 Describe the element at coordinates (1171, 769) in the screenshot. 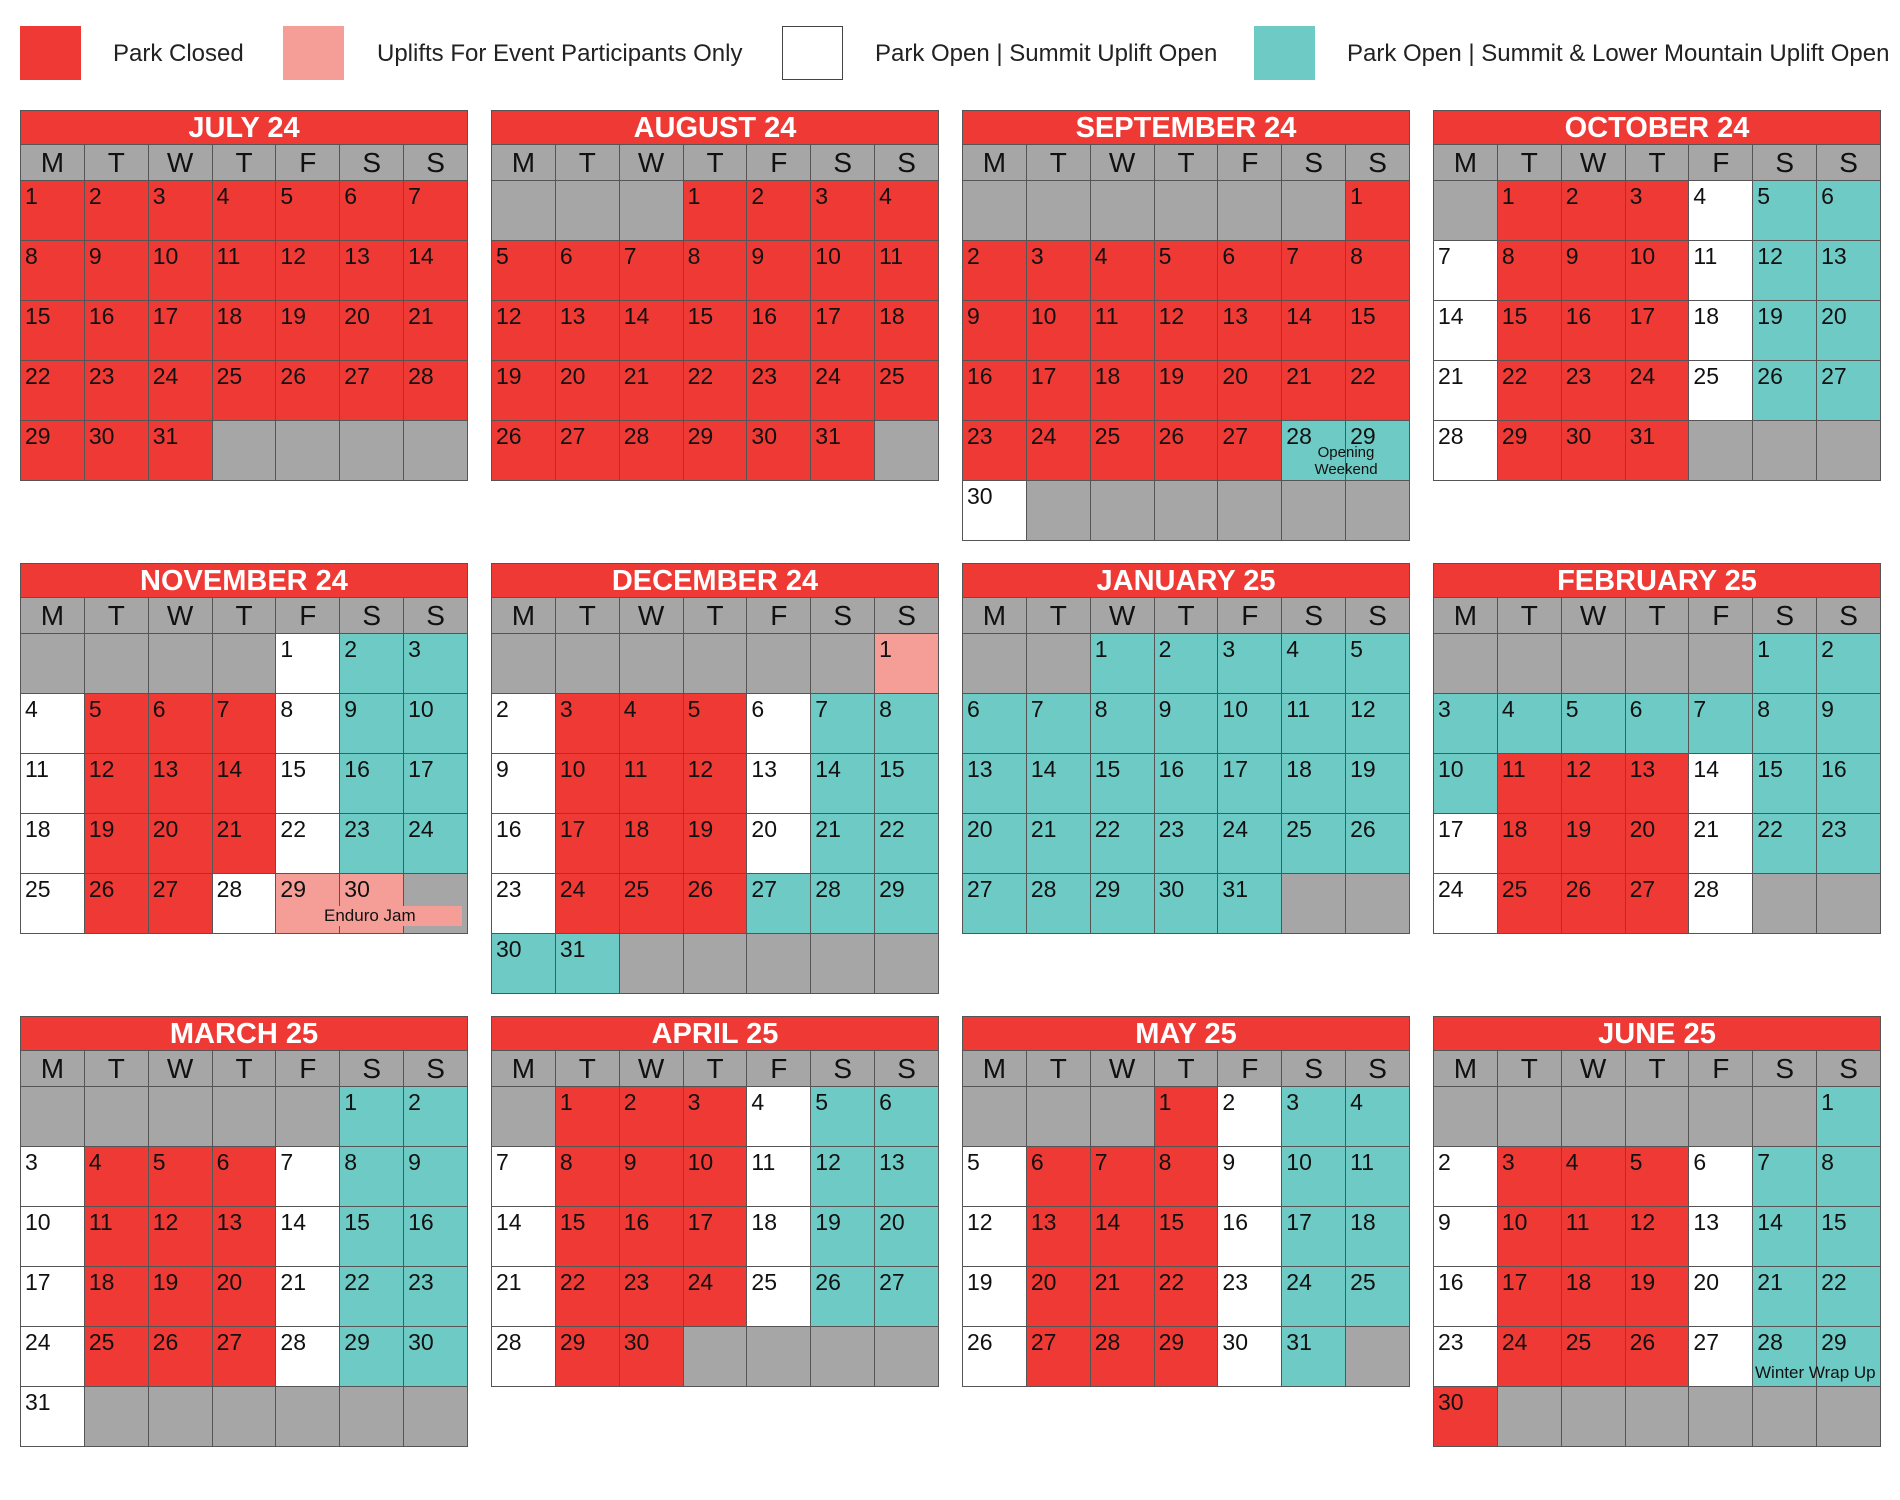

I see `day-number: 16` at that location.